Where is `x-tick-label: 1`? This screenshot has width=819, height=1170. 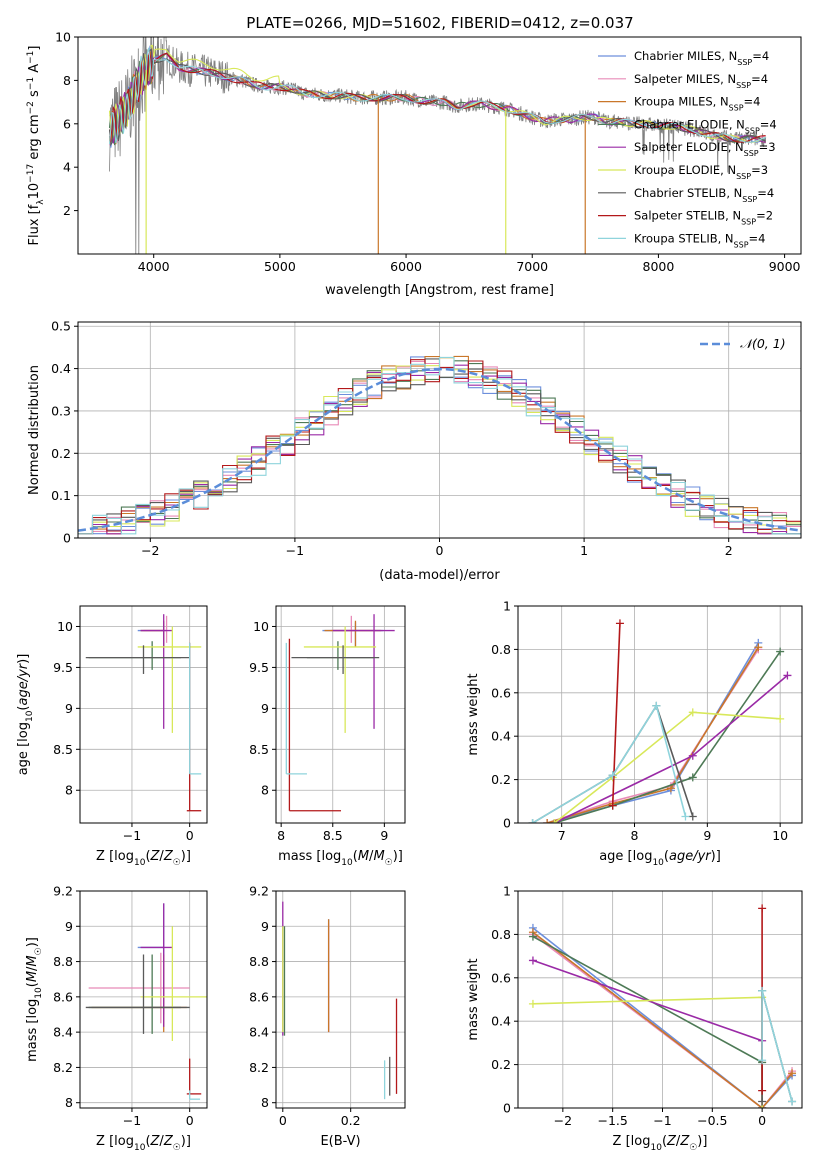
x-tick-label: 1 is located at coordinates (584, 550).